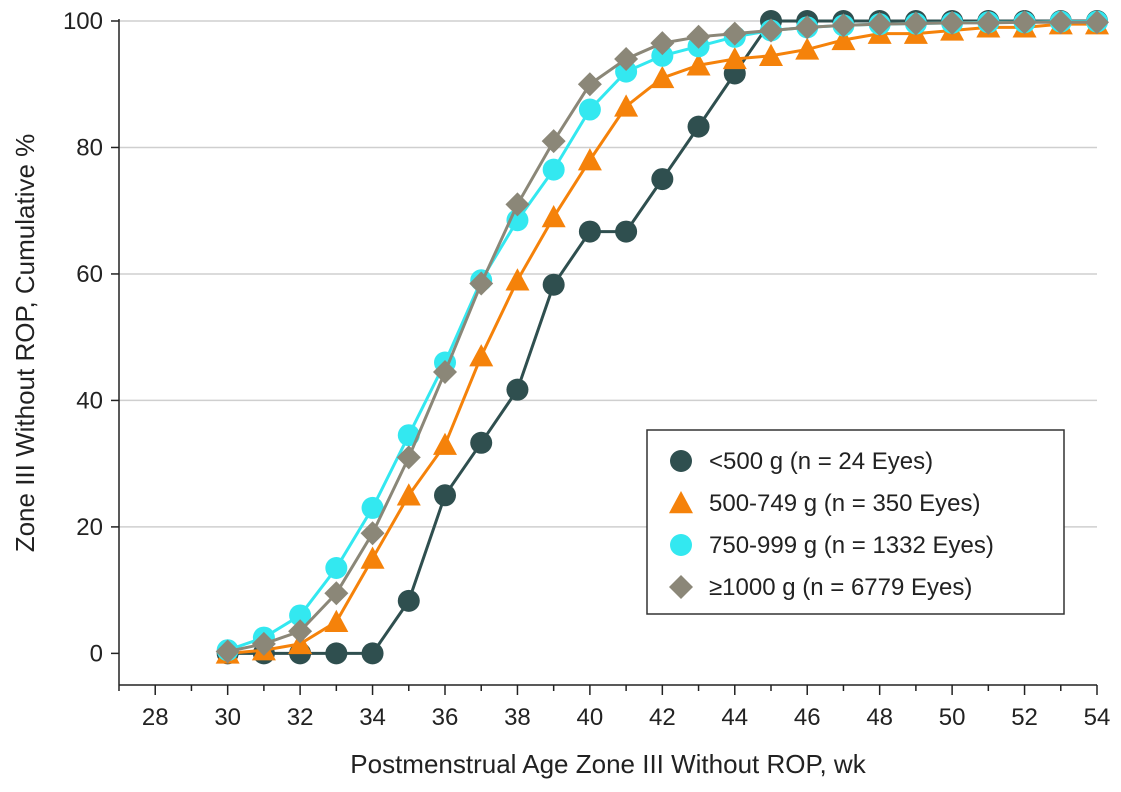 The image size is (1121, 792). Describe the element at coordinates (771, 30) in the screenshot. I see `data-point-s4-x45` at that location.